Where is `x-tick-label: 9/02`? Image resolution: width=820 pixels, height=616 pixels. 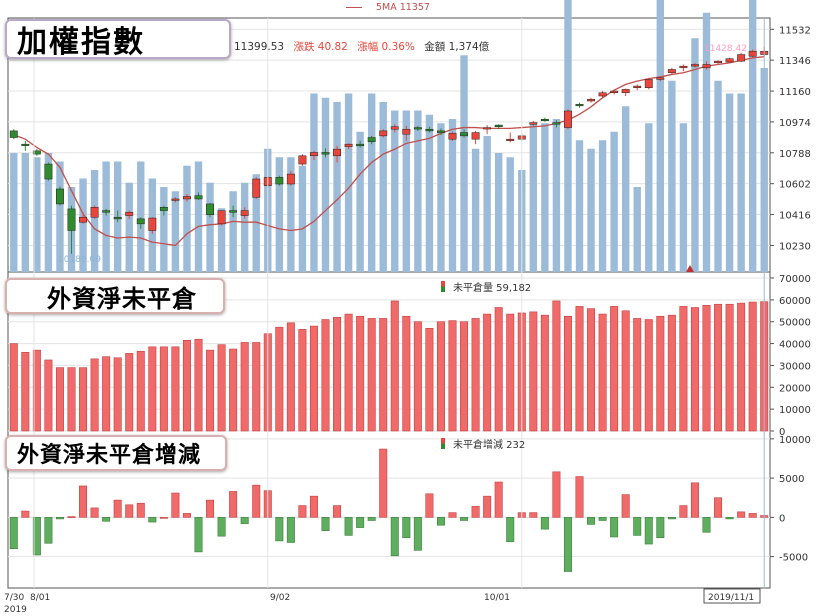 x-tick-label: 9/02 is located at coordinates (280, 598).